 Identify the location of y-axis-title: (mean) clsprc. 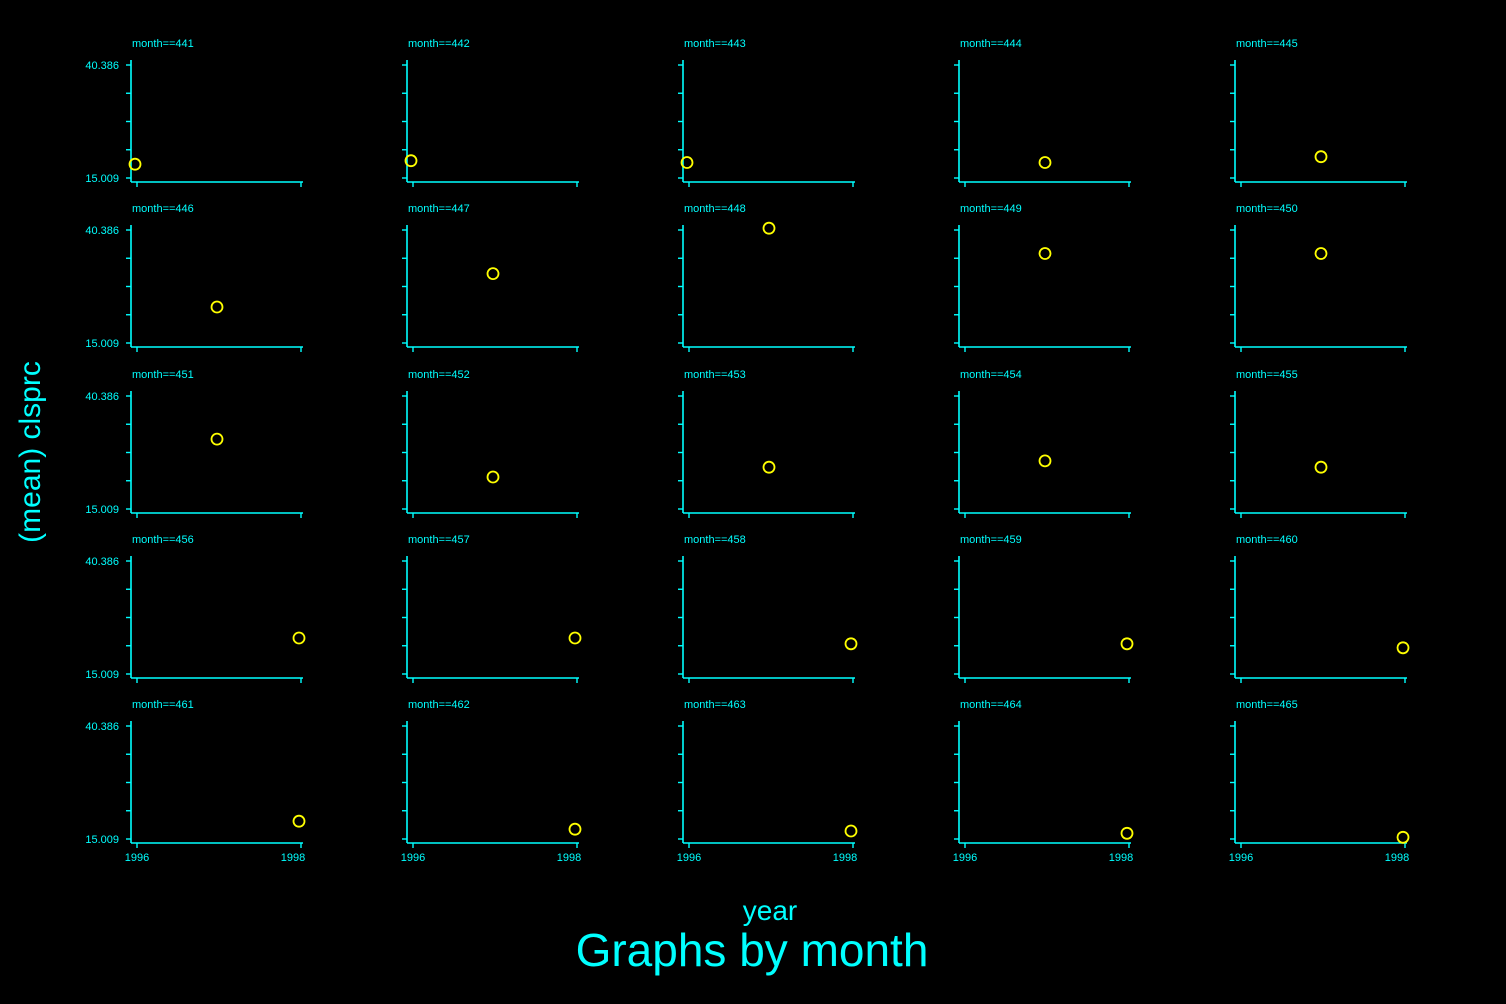
(30, 452).